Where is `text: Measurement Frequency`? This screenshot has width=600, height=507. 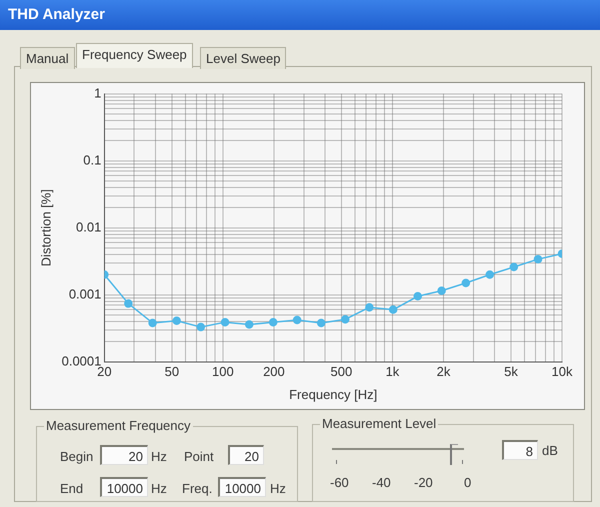 text: Measurement Frequency is located at coordinates (118, 425).